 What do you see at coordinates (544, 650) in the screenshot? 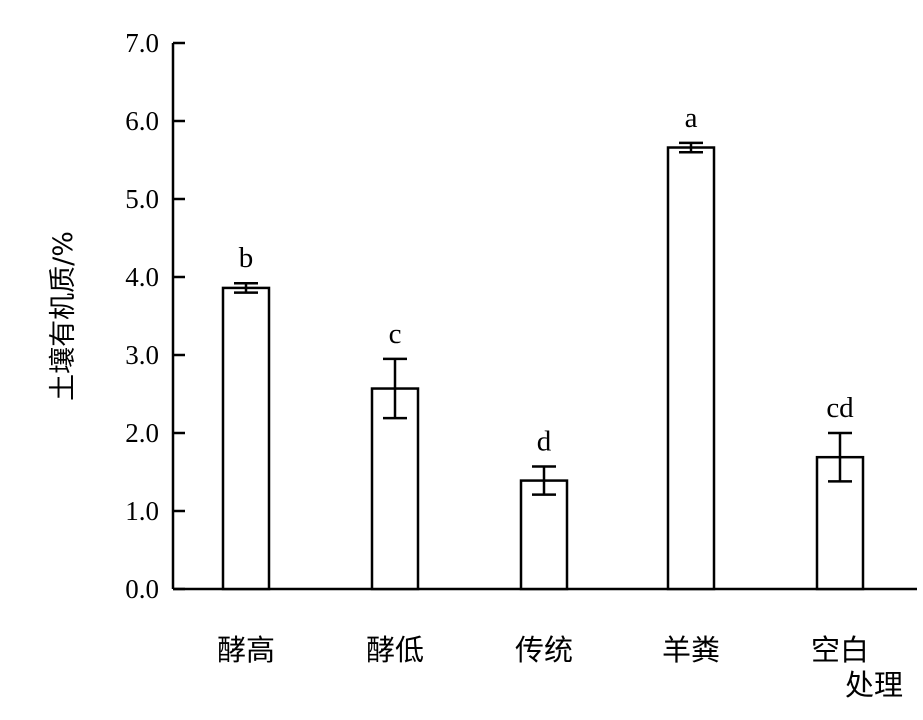
I see `x-category-label: 传统` at bounding box center [544, 650].